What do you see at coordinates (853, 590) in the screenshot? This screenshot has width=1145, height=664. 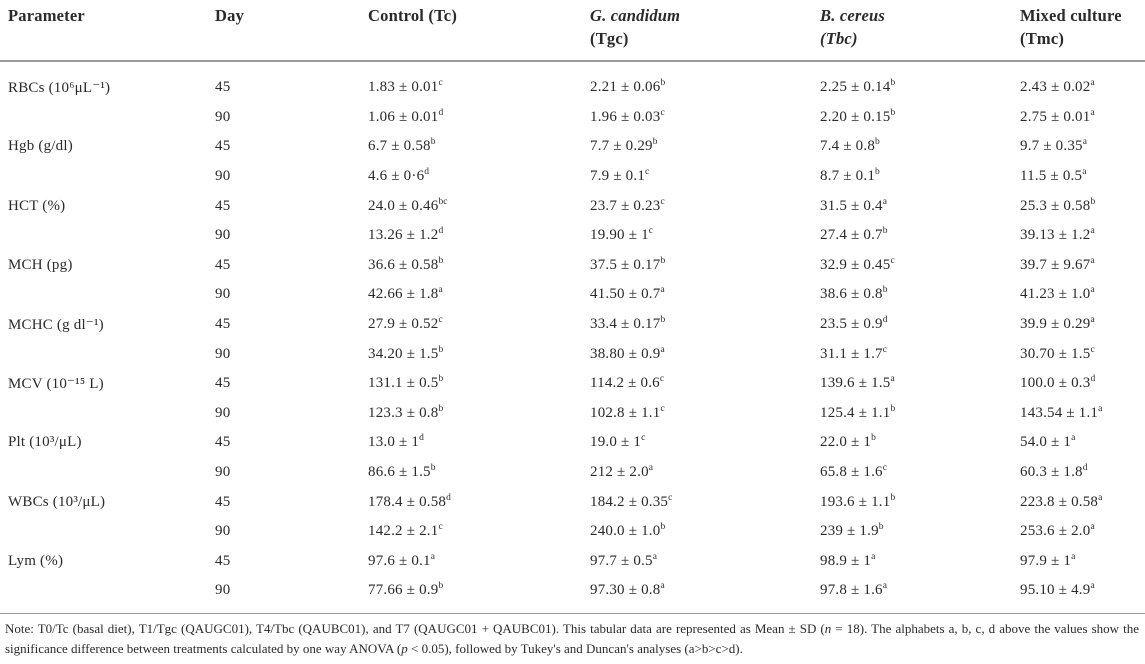 I see `value-cell-Tbc: 97.8 ± 1.6a` at bounding box center [853, 590].